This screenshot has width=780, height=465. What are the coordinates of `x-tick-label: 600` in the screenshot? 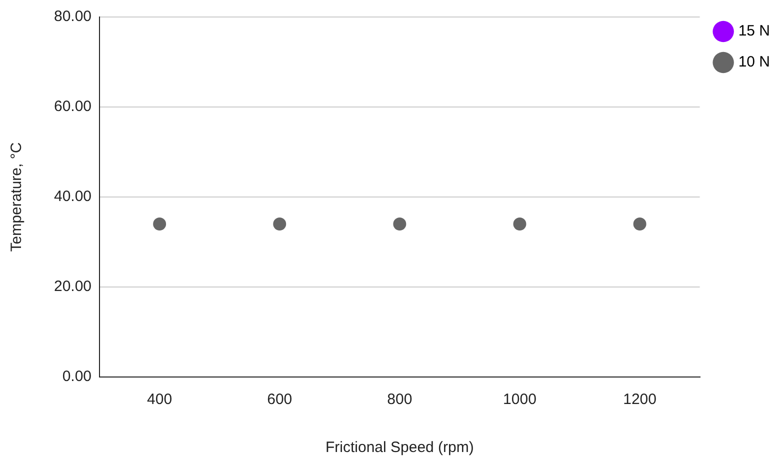 It's located at (279, 399).